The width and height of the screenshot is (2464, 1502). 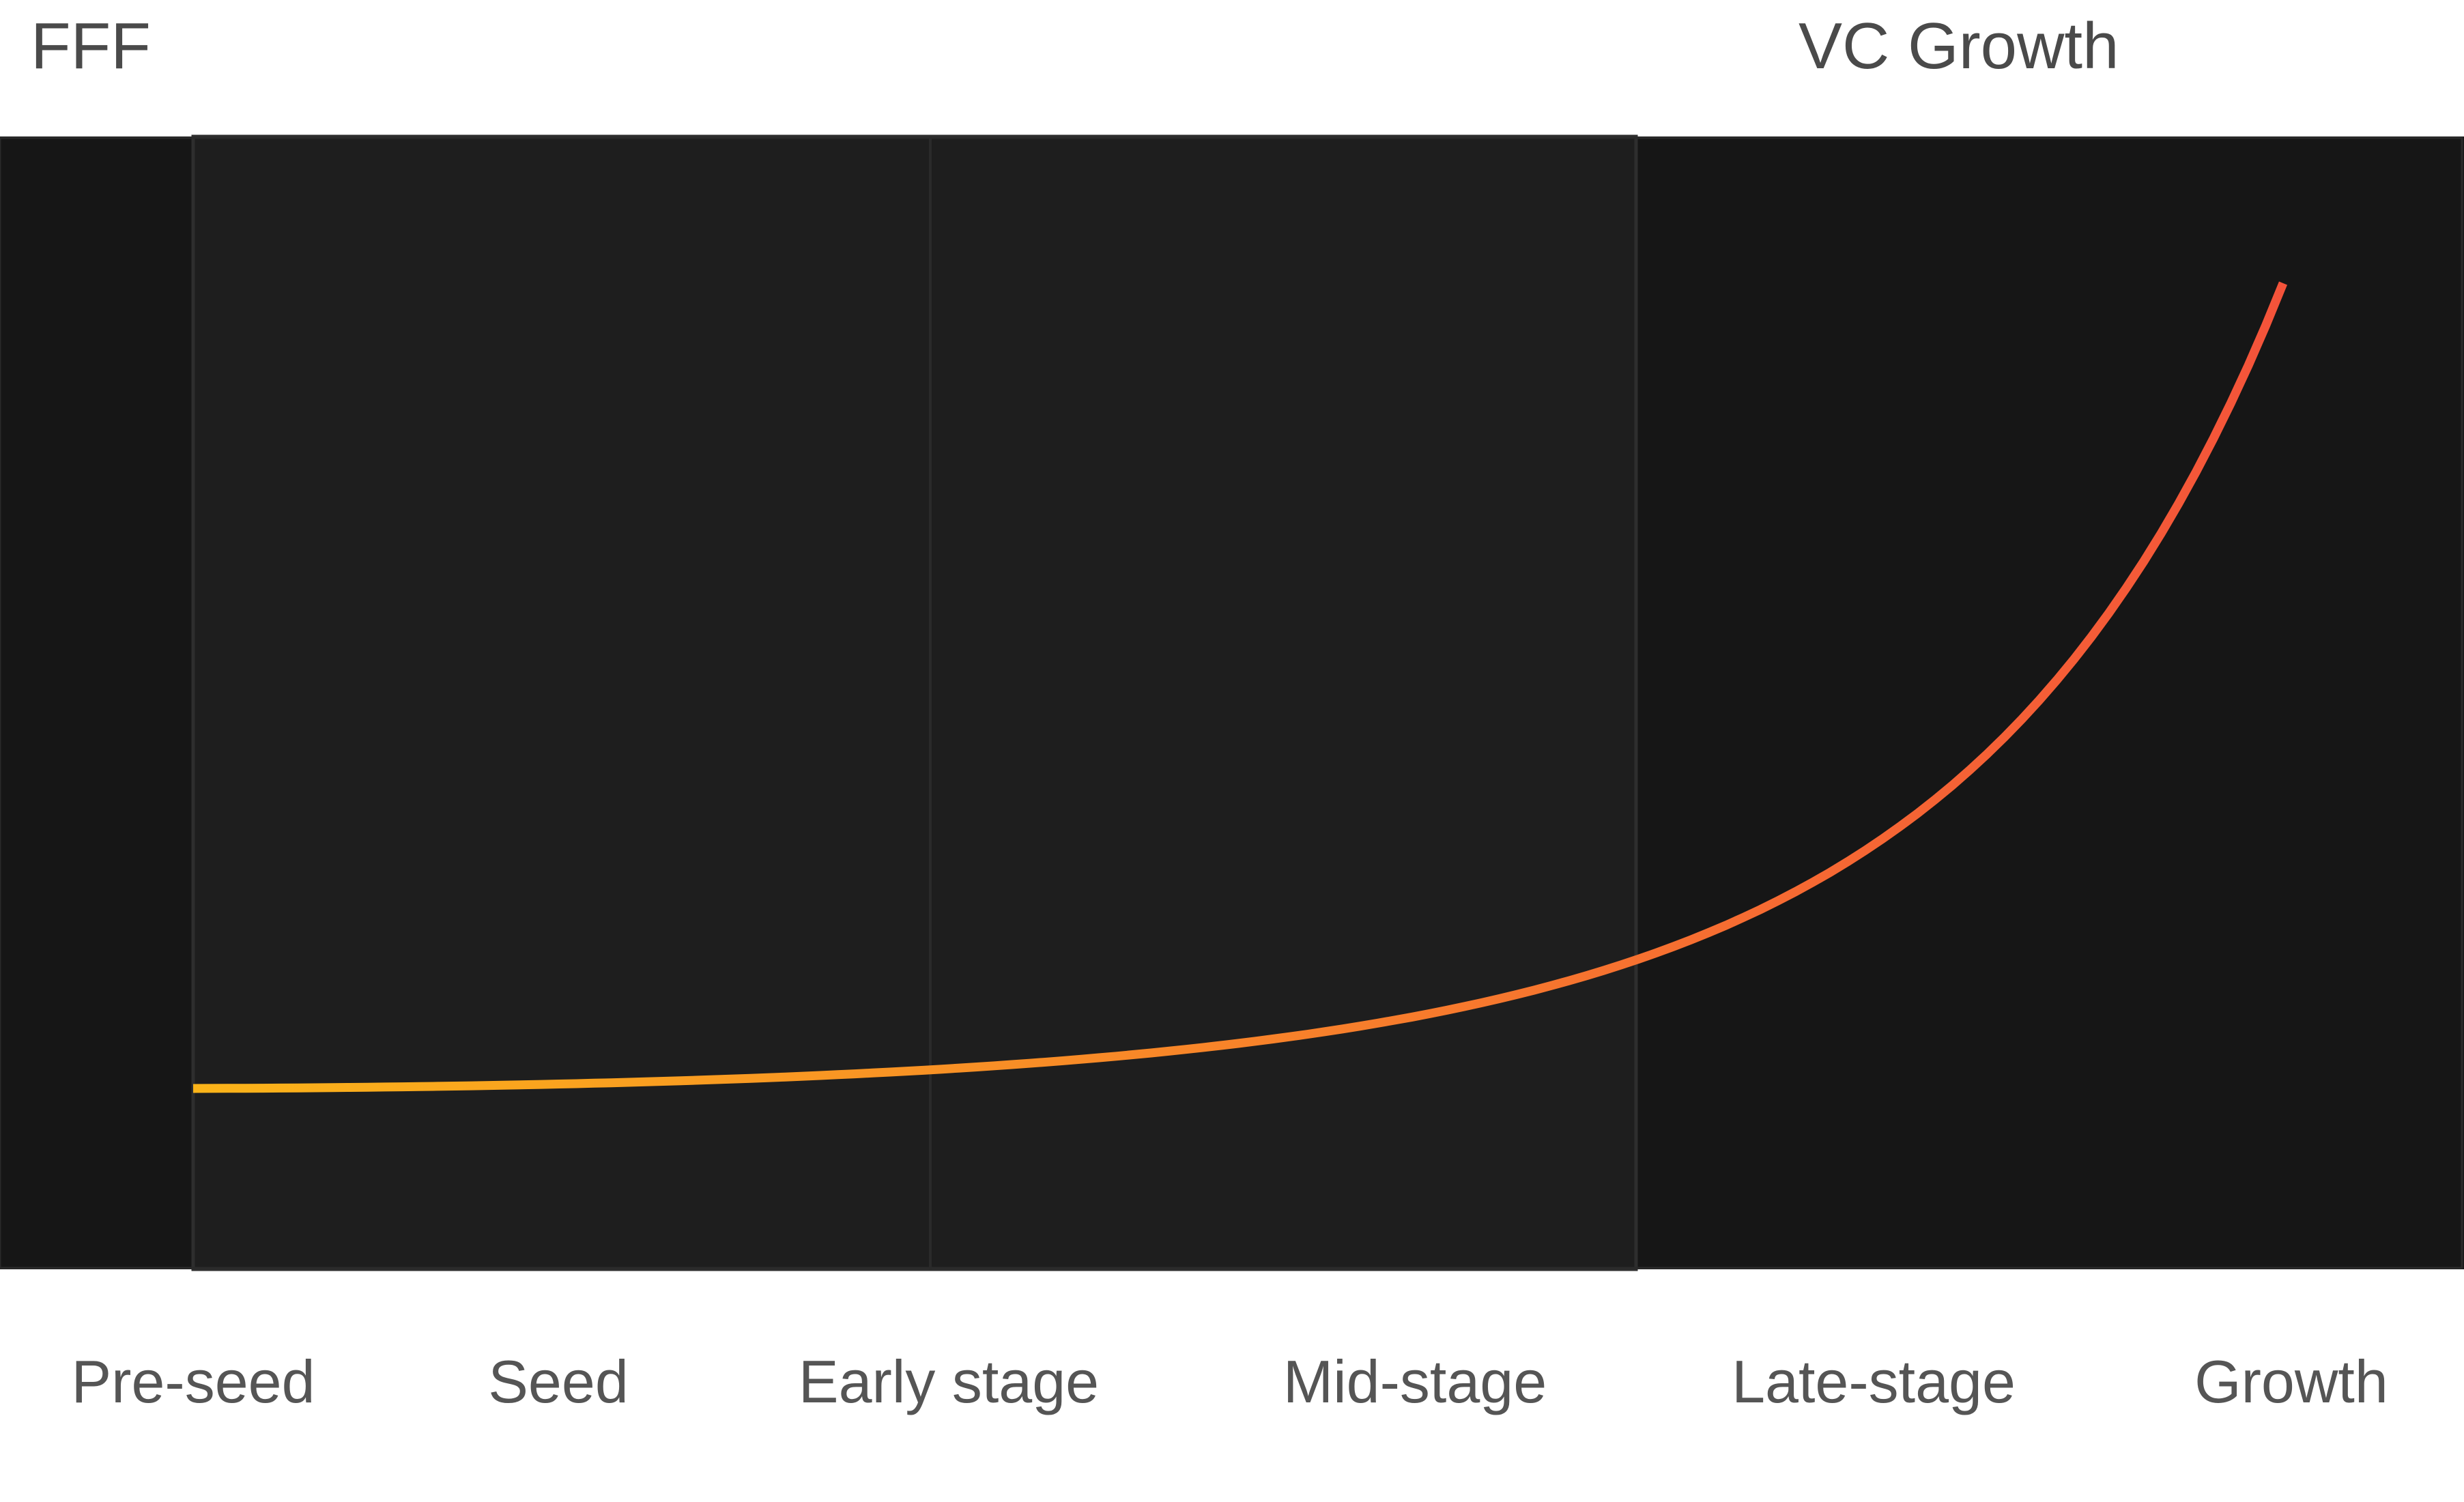 What do you see at coordinates (193, 1382) in the screenshot?
I see `stage-label-pre-seed: Pre-seed` at bounding box center [193, 1382].